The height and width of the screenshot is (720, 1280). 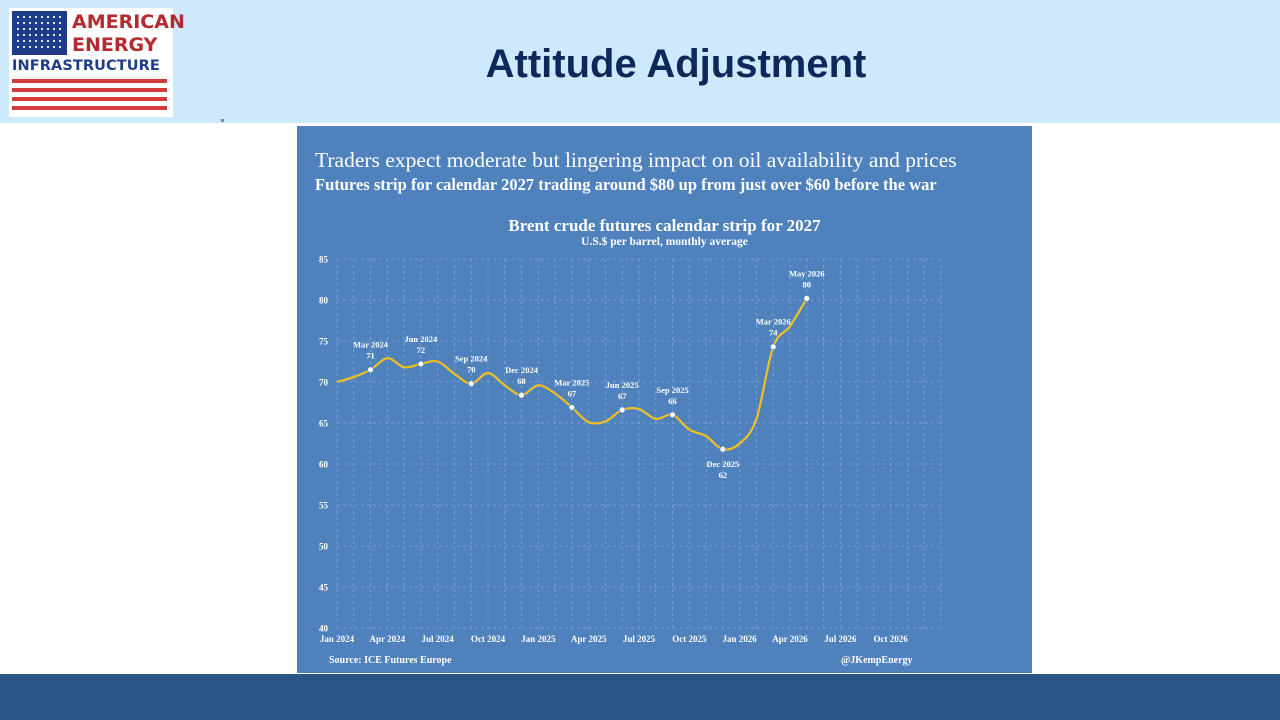 What do you see at coordinates (324, 424) in the screenshot?
I see `y-tick-label: 65` at bounding box center [324, 424].